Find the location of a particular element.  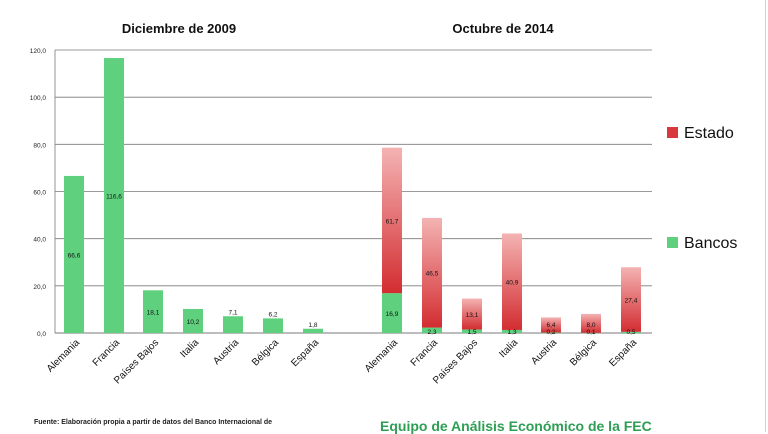

team-credit: Equipo de Análisis Económico de la FEC is located at coordinates (516, 426).